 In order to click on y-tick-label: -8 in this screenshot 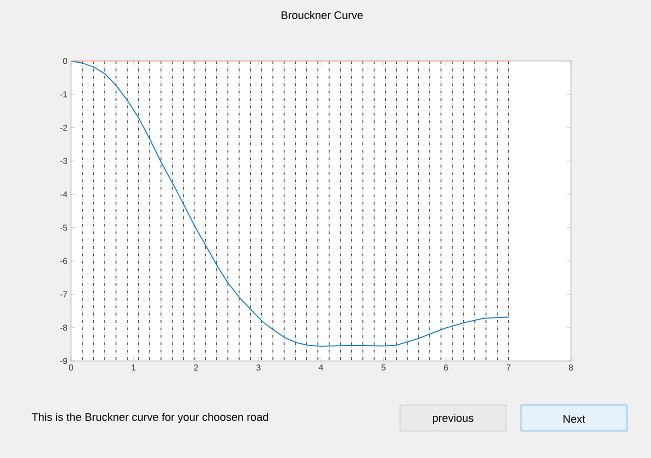, I will do `click(64, 327)`.